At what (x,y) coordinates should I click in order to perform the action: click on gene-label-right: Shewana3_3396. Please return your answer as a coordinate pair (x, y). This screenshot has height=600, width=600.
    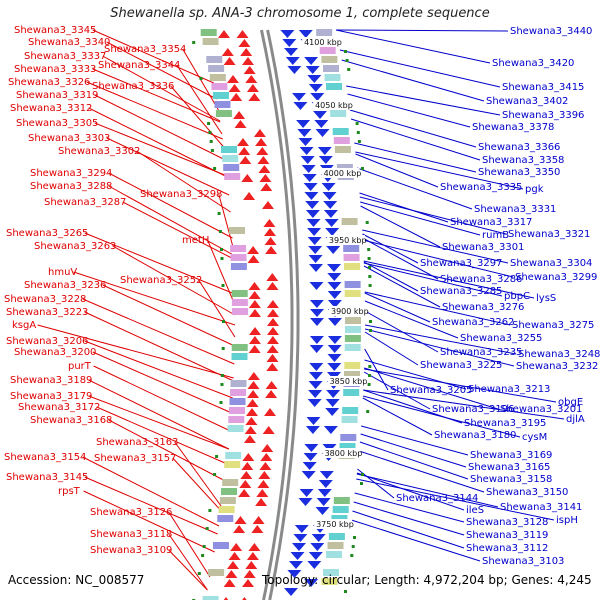
    Looking at the image, I should click on (543, 115).